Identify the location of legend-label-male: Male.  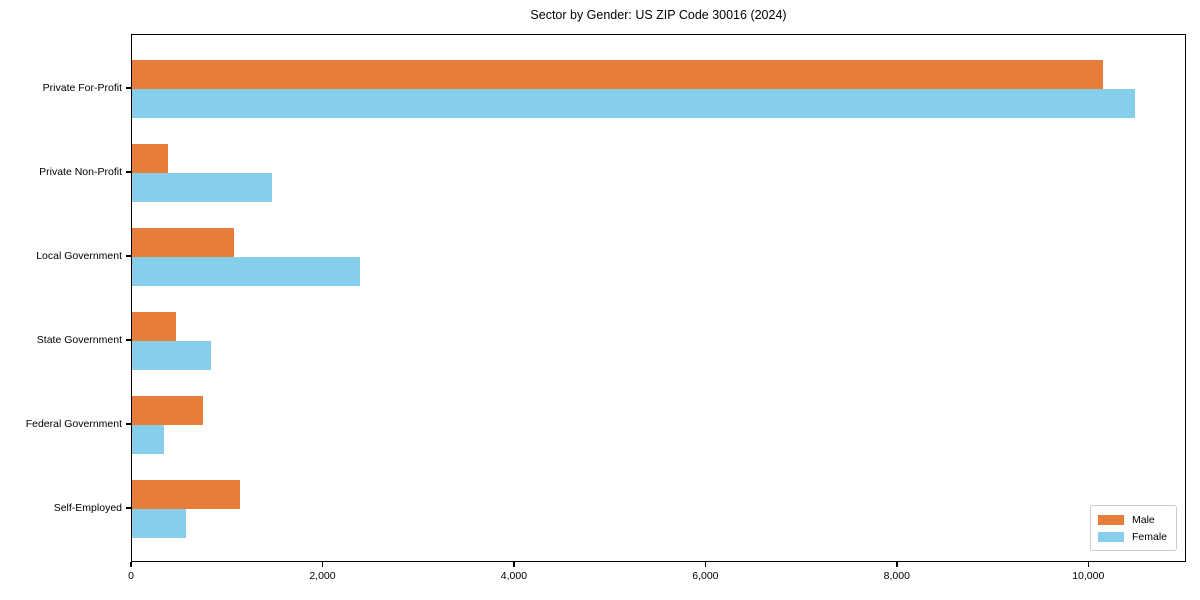
(1143, 519).